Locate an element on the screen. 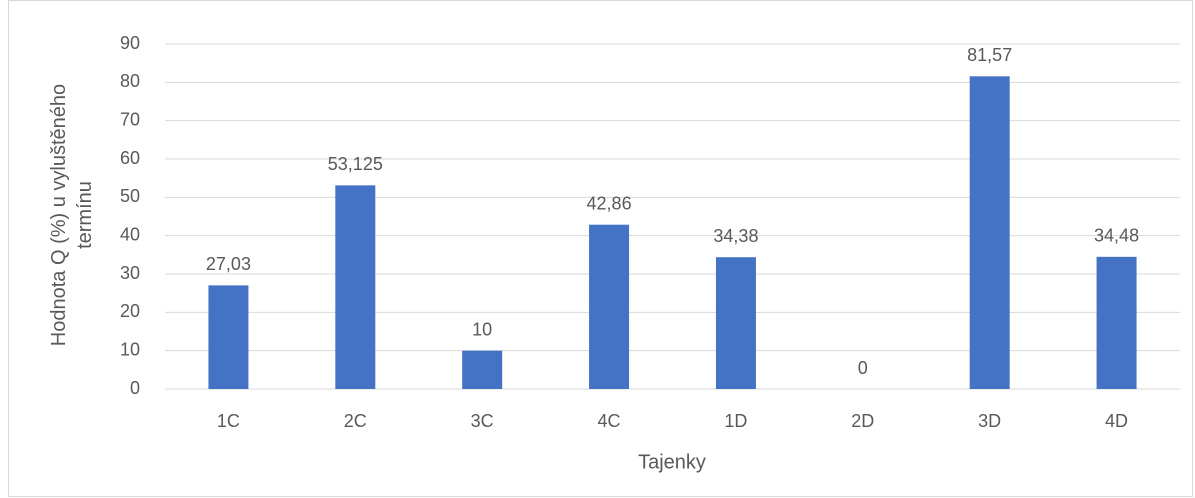 The width and height of the screenshot is (1195, 498). x-axis-title: Tajenky is located at coordinates (672, 462).